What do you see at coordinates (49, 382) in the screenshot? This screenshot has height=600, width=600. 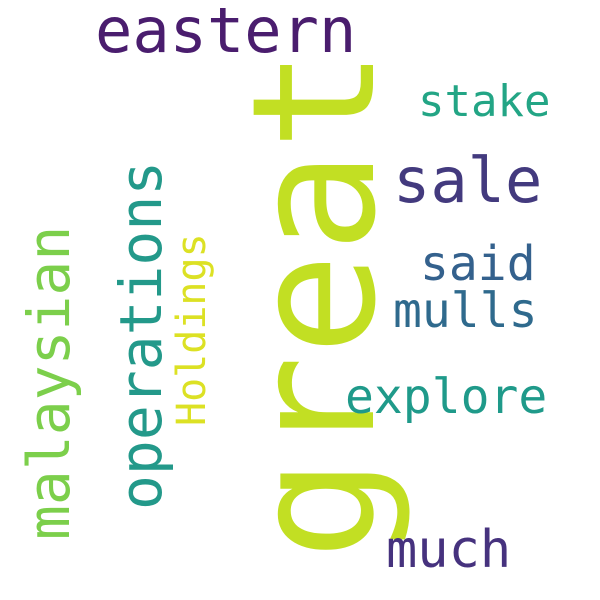 I see `word-malaysian: malaysian` at bounding box center [49, 382].